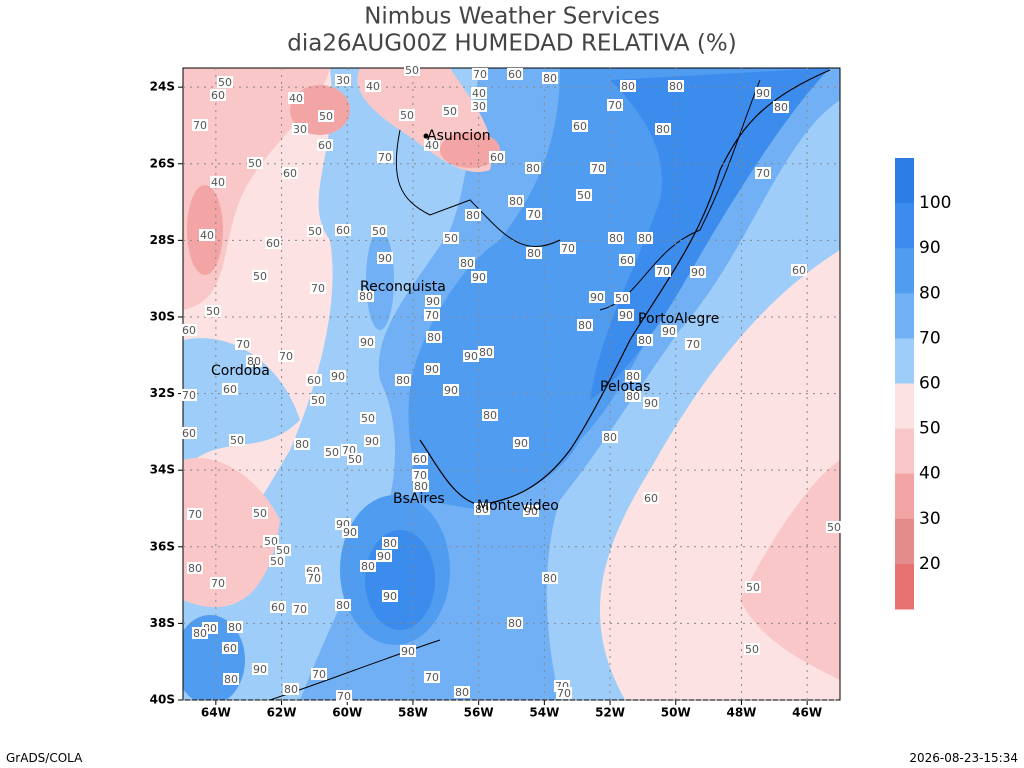  Describe the element at coordinates (930, 429) in the screenshot. I see `colorbar-label: 50` at that location.